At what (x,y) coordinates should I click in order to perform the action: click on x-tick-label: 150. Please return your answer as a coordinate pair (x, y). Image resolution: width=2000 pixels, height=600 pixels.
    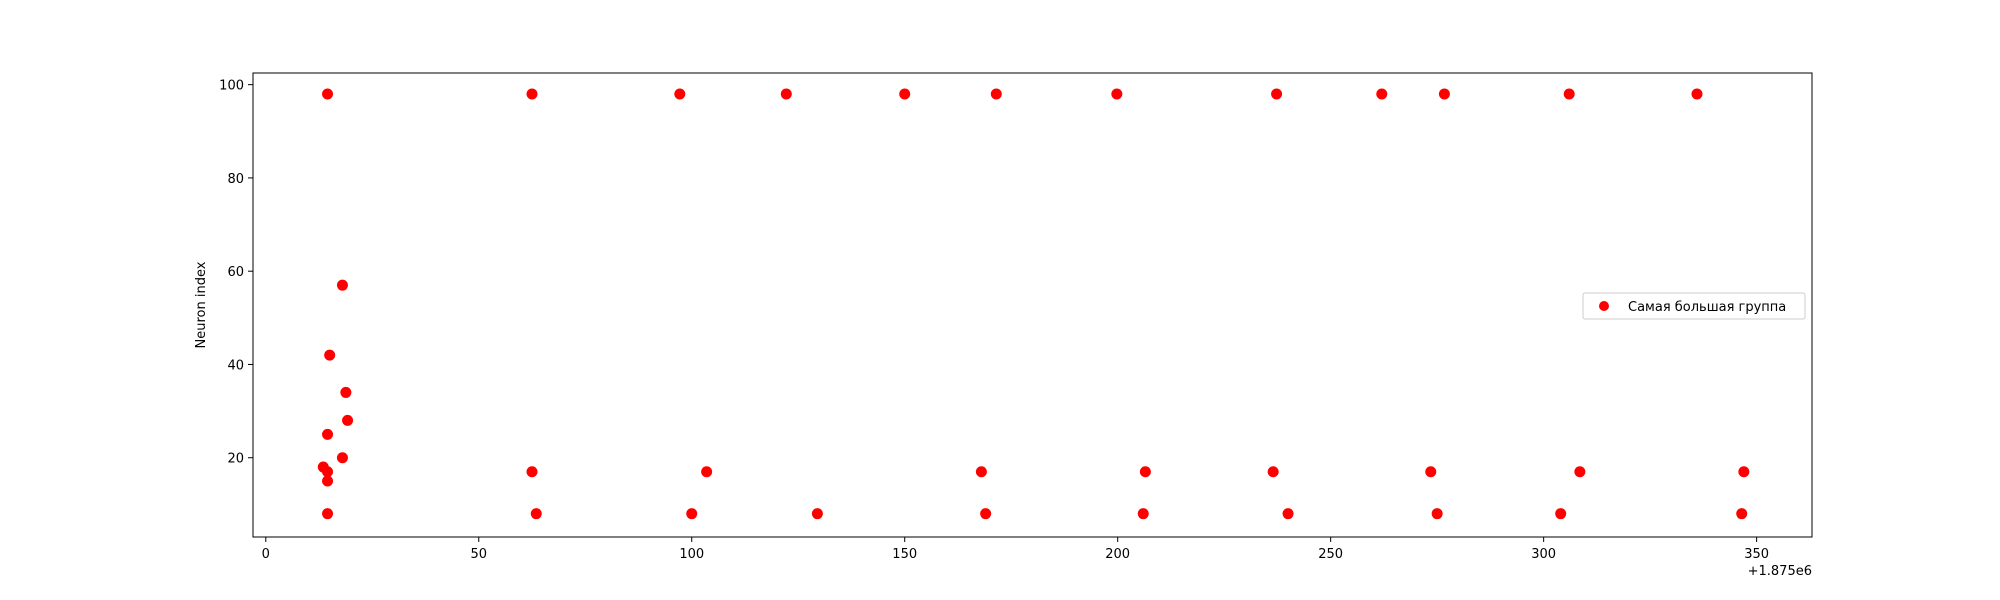
    Looking at the image, I should click on (904, 554).